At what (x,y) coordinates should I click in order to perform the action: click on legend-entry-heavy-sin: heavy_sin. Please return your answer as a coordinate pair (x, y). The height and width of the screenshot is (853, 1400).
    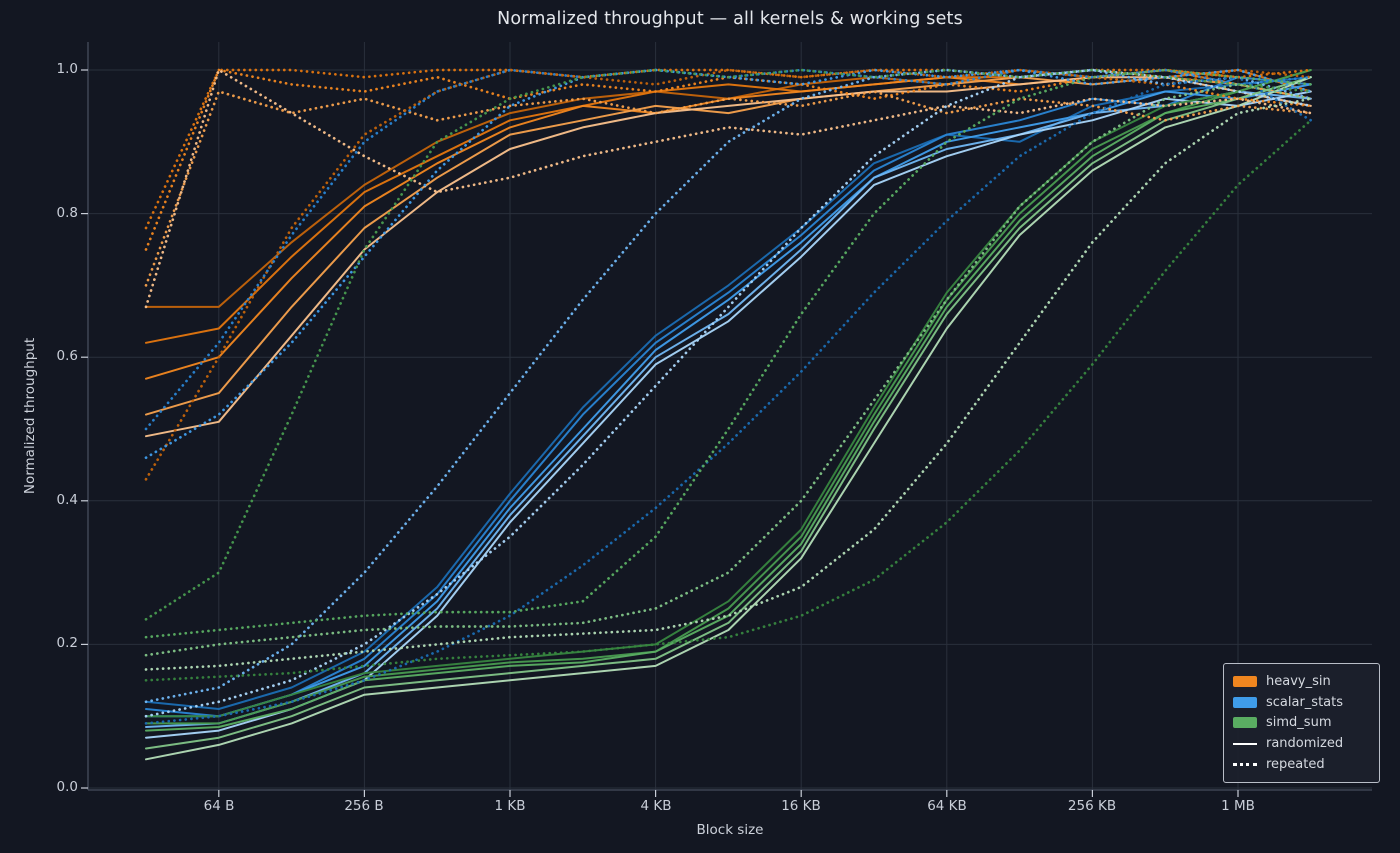
    Looking at the image, I should click on (1301, 681).